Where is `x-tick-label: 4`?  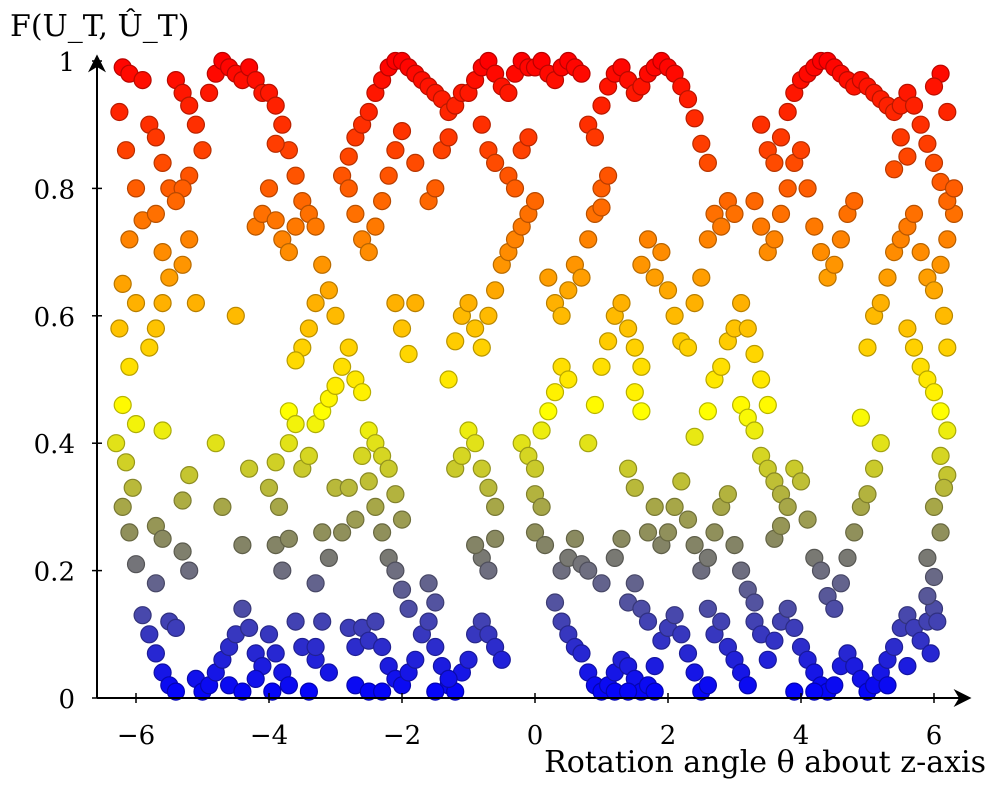
x-tick-label: 4 is located at coordinates (801, 736).